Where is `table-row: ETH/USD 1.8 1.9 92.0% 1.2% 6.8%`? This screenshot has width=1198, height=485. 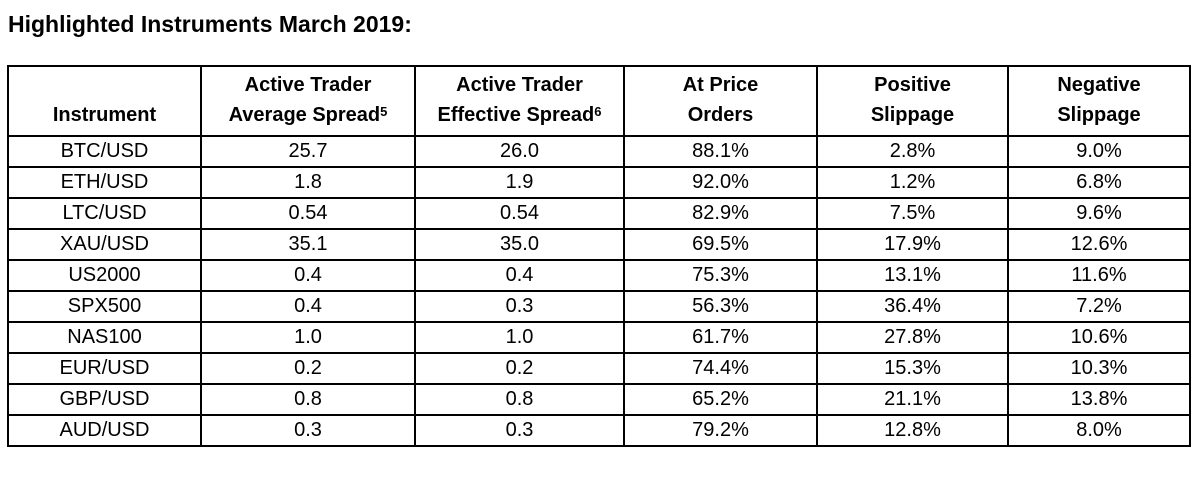 table-row: ETH/USD 1.8 1.9 92.0% 1.2% 6.8% is located at coordinates (599, 183).